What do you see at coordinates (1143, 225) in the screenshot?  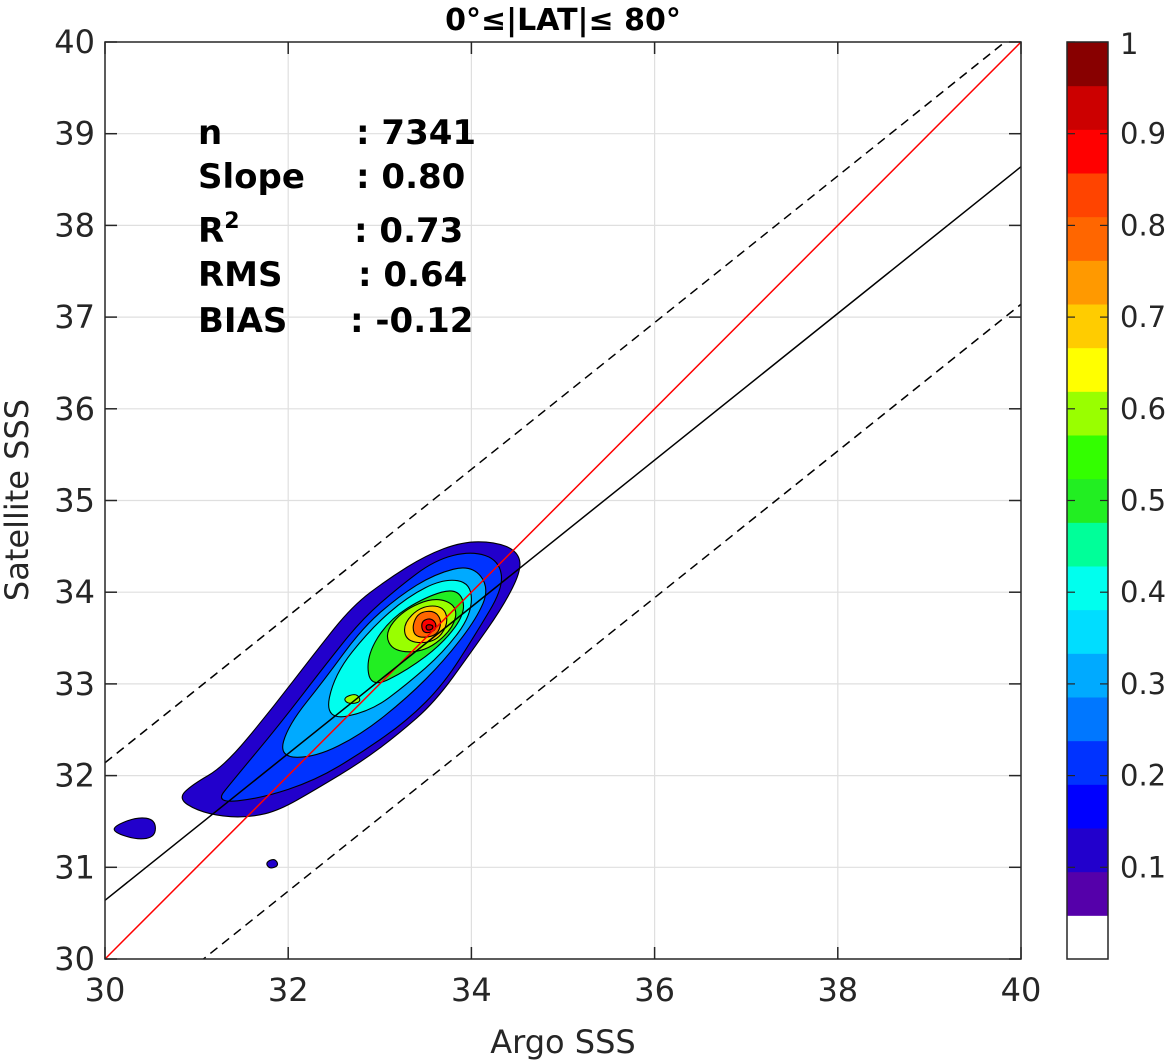 I see `colorbar-tick-label: 0.8` at bounding box center [1143, 225].